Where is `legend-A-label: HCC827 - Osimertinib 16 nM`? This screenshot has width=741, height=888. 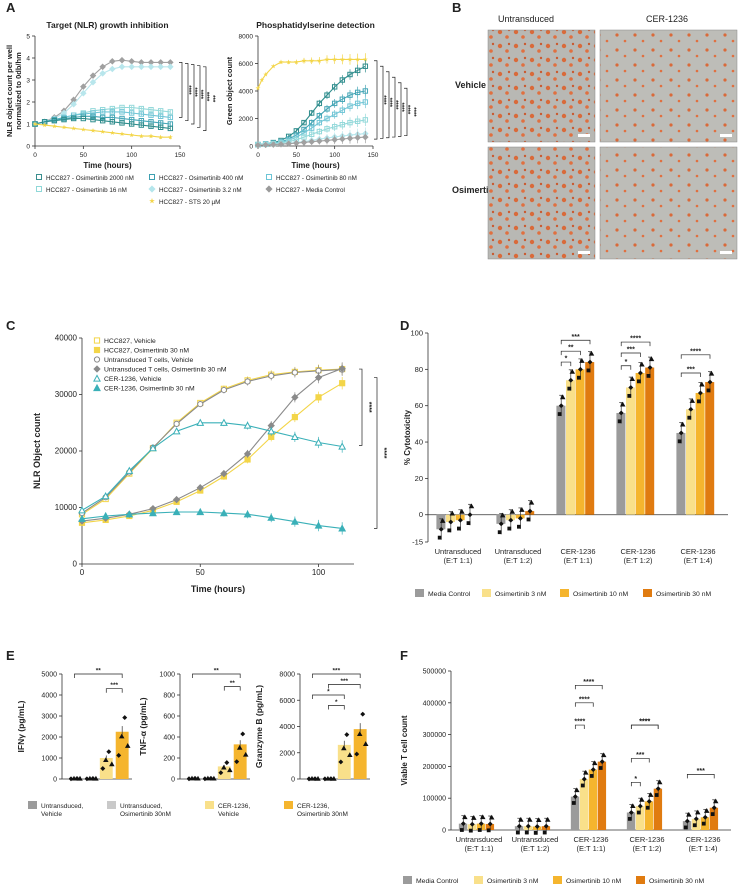
legend-A-label: HCC827 - Osimertinib 16 nM is located at coordinates (86, 190).